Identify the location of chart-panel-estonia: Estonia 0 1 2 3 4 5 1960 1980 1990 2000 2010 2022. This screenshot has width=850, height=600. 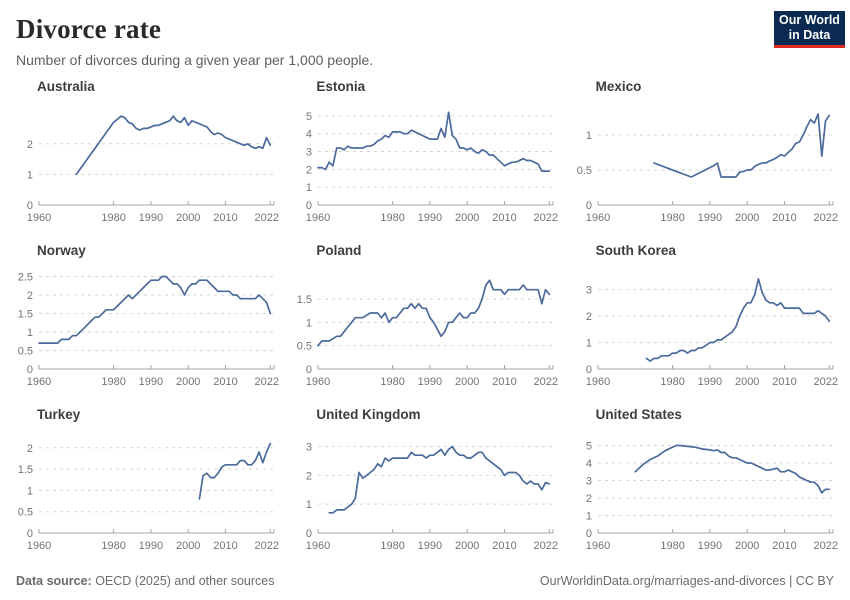
(422, 153).